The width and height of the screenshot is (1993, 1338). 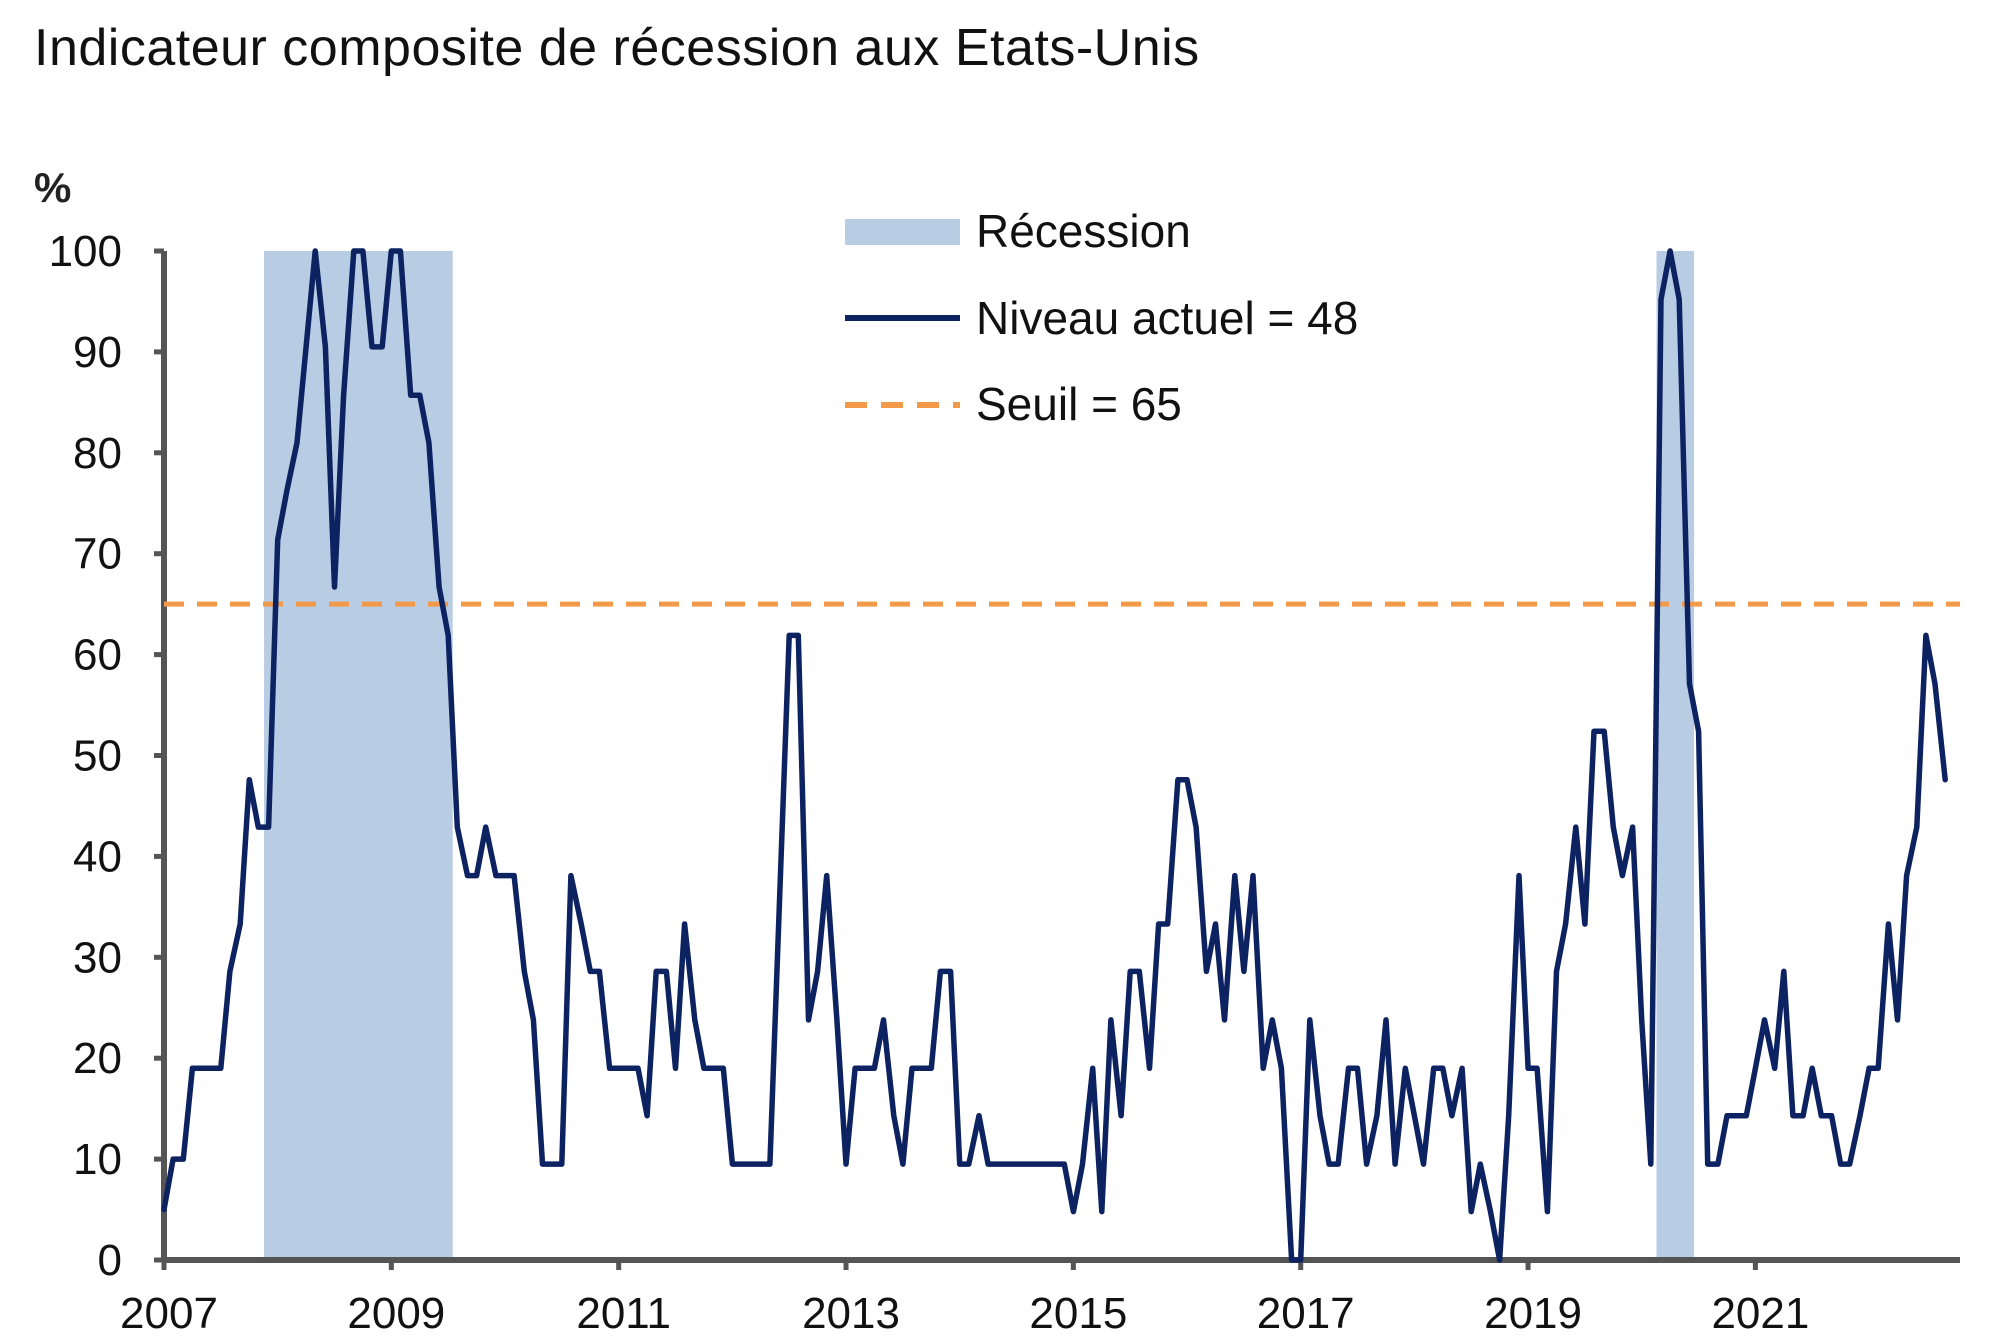 I want to click on legend: Récession Niveau actuel = 48 Seuil = 65, so click(x=1101, y=317).